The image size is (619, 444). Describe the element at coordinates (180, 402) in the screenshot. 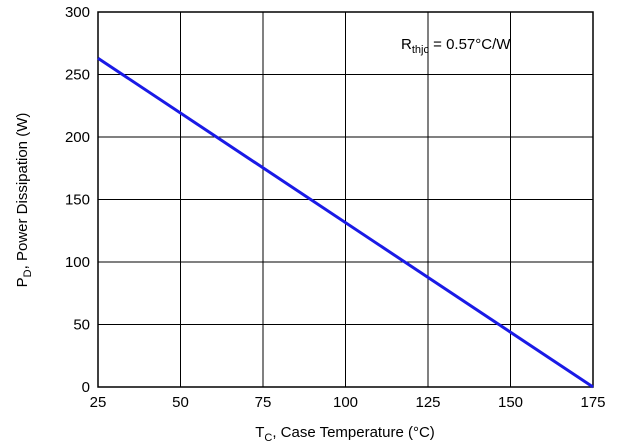

I see `x-tick-label: 50` at that location.